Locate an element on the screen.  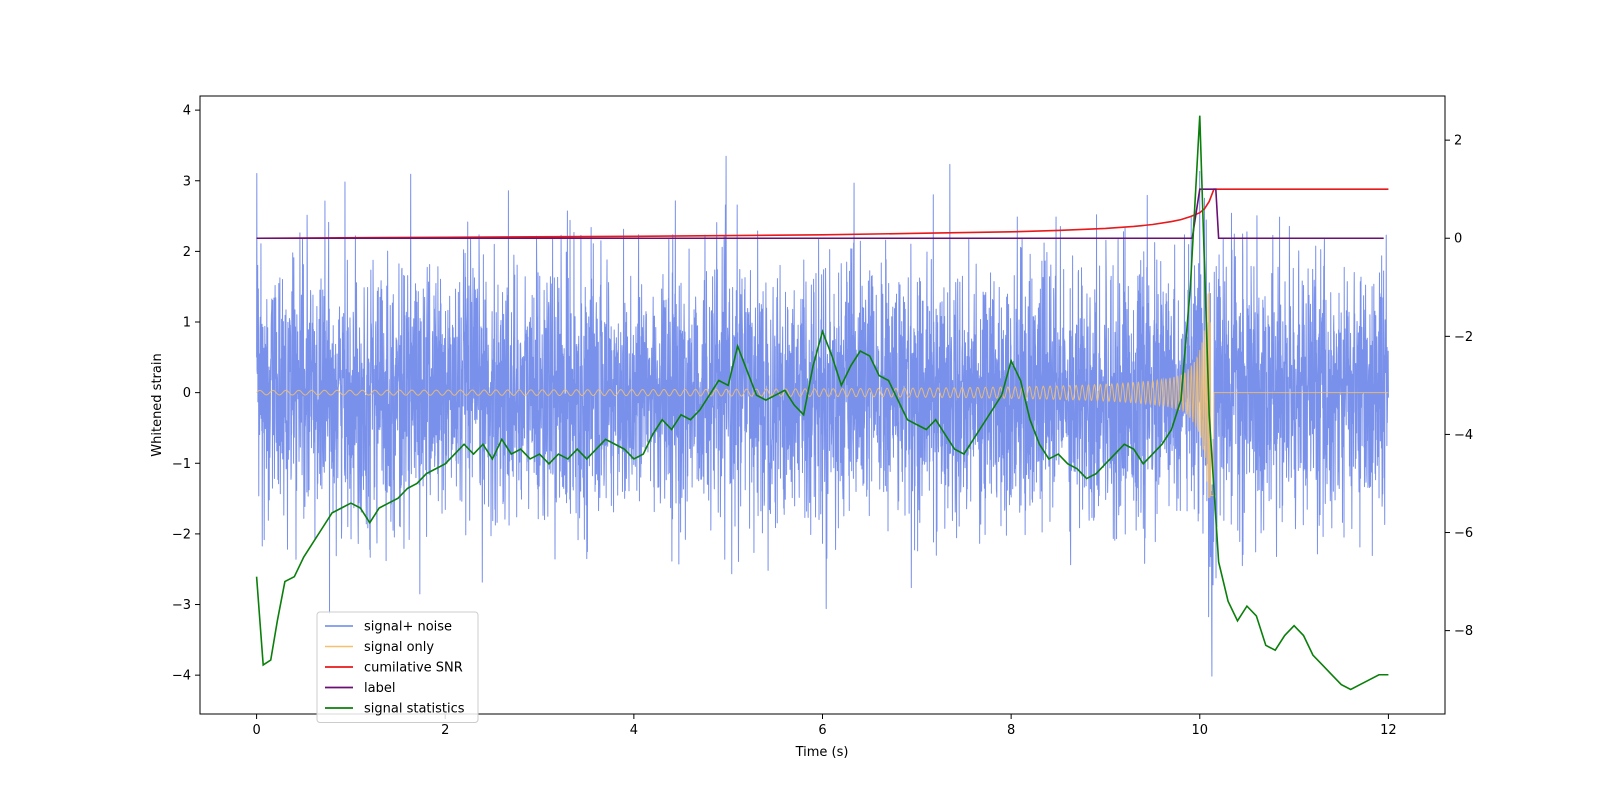
y-left-tick-label: 0 is located at coordinates (187, 393).